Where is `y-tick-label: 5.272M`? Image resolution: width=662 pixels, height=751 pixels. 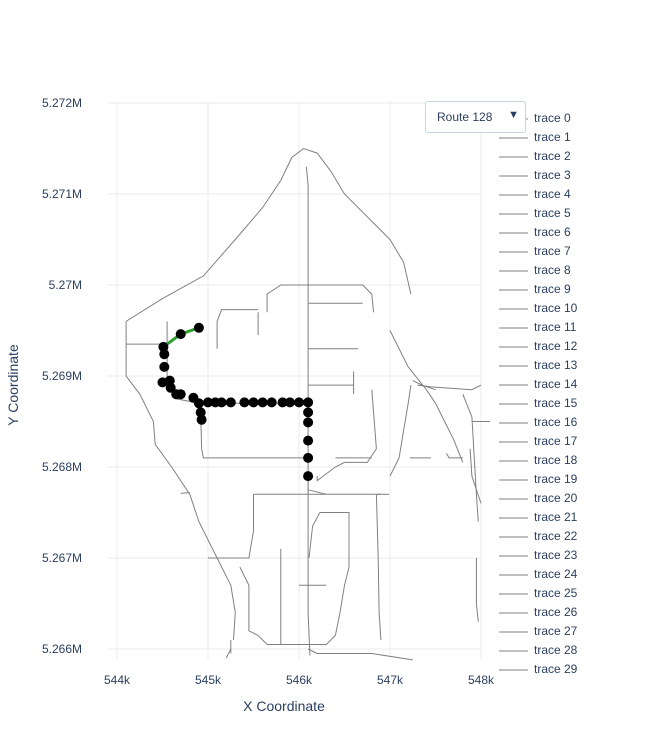 y-tick-label: 5.272M is located at coordinates (62, 103).